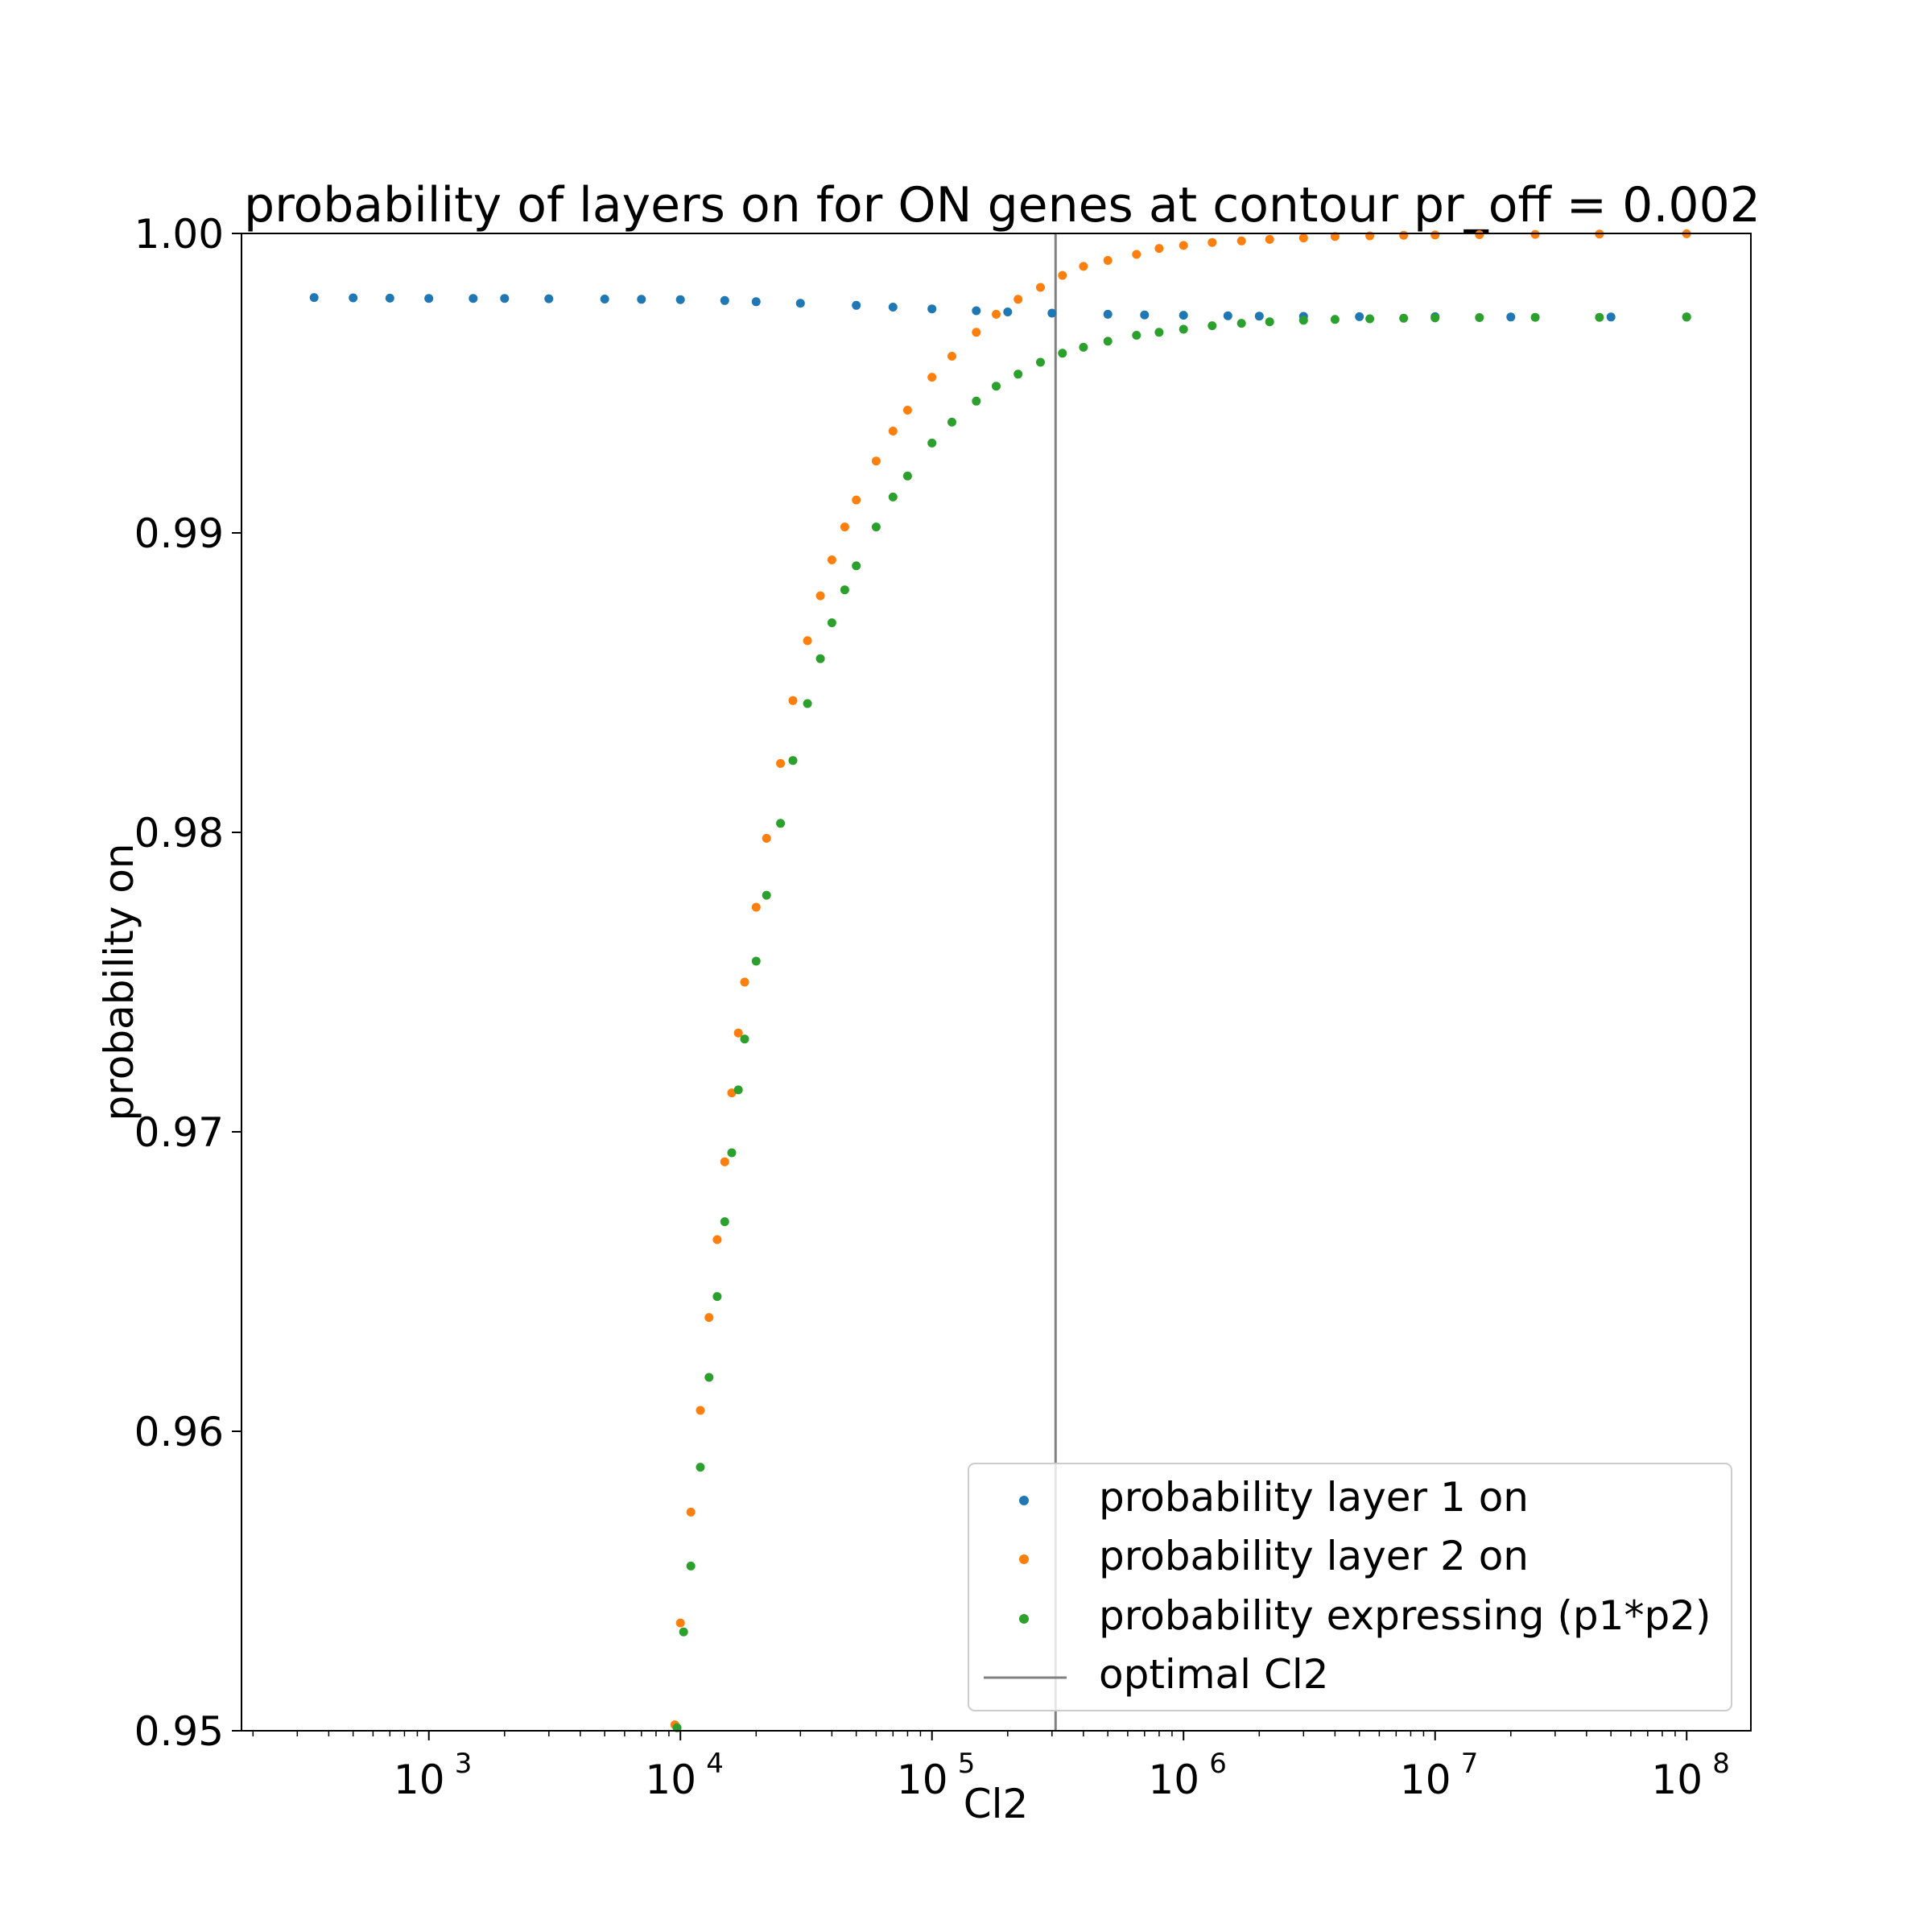  What do you see at coordinates (179, 1731) in the screenshot?
I see `y-tick-label: 0.95` at bounding box center [179, 1731].